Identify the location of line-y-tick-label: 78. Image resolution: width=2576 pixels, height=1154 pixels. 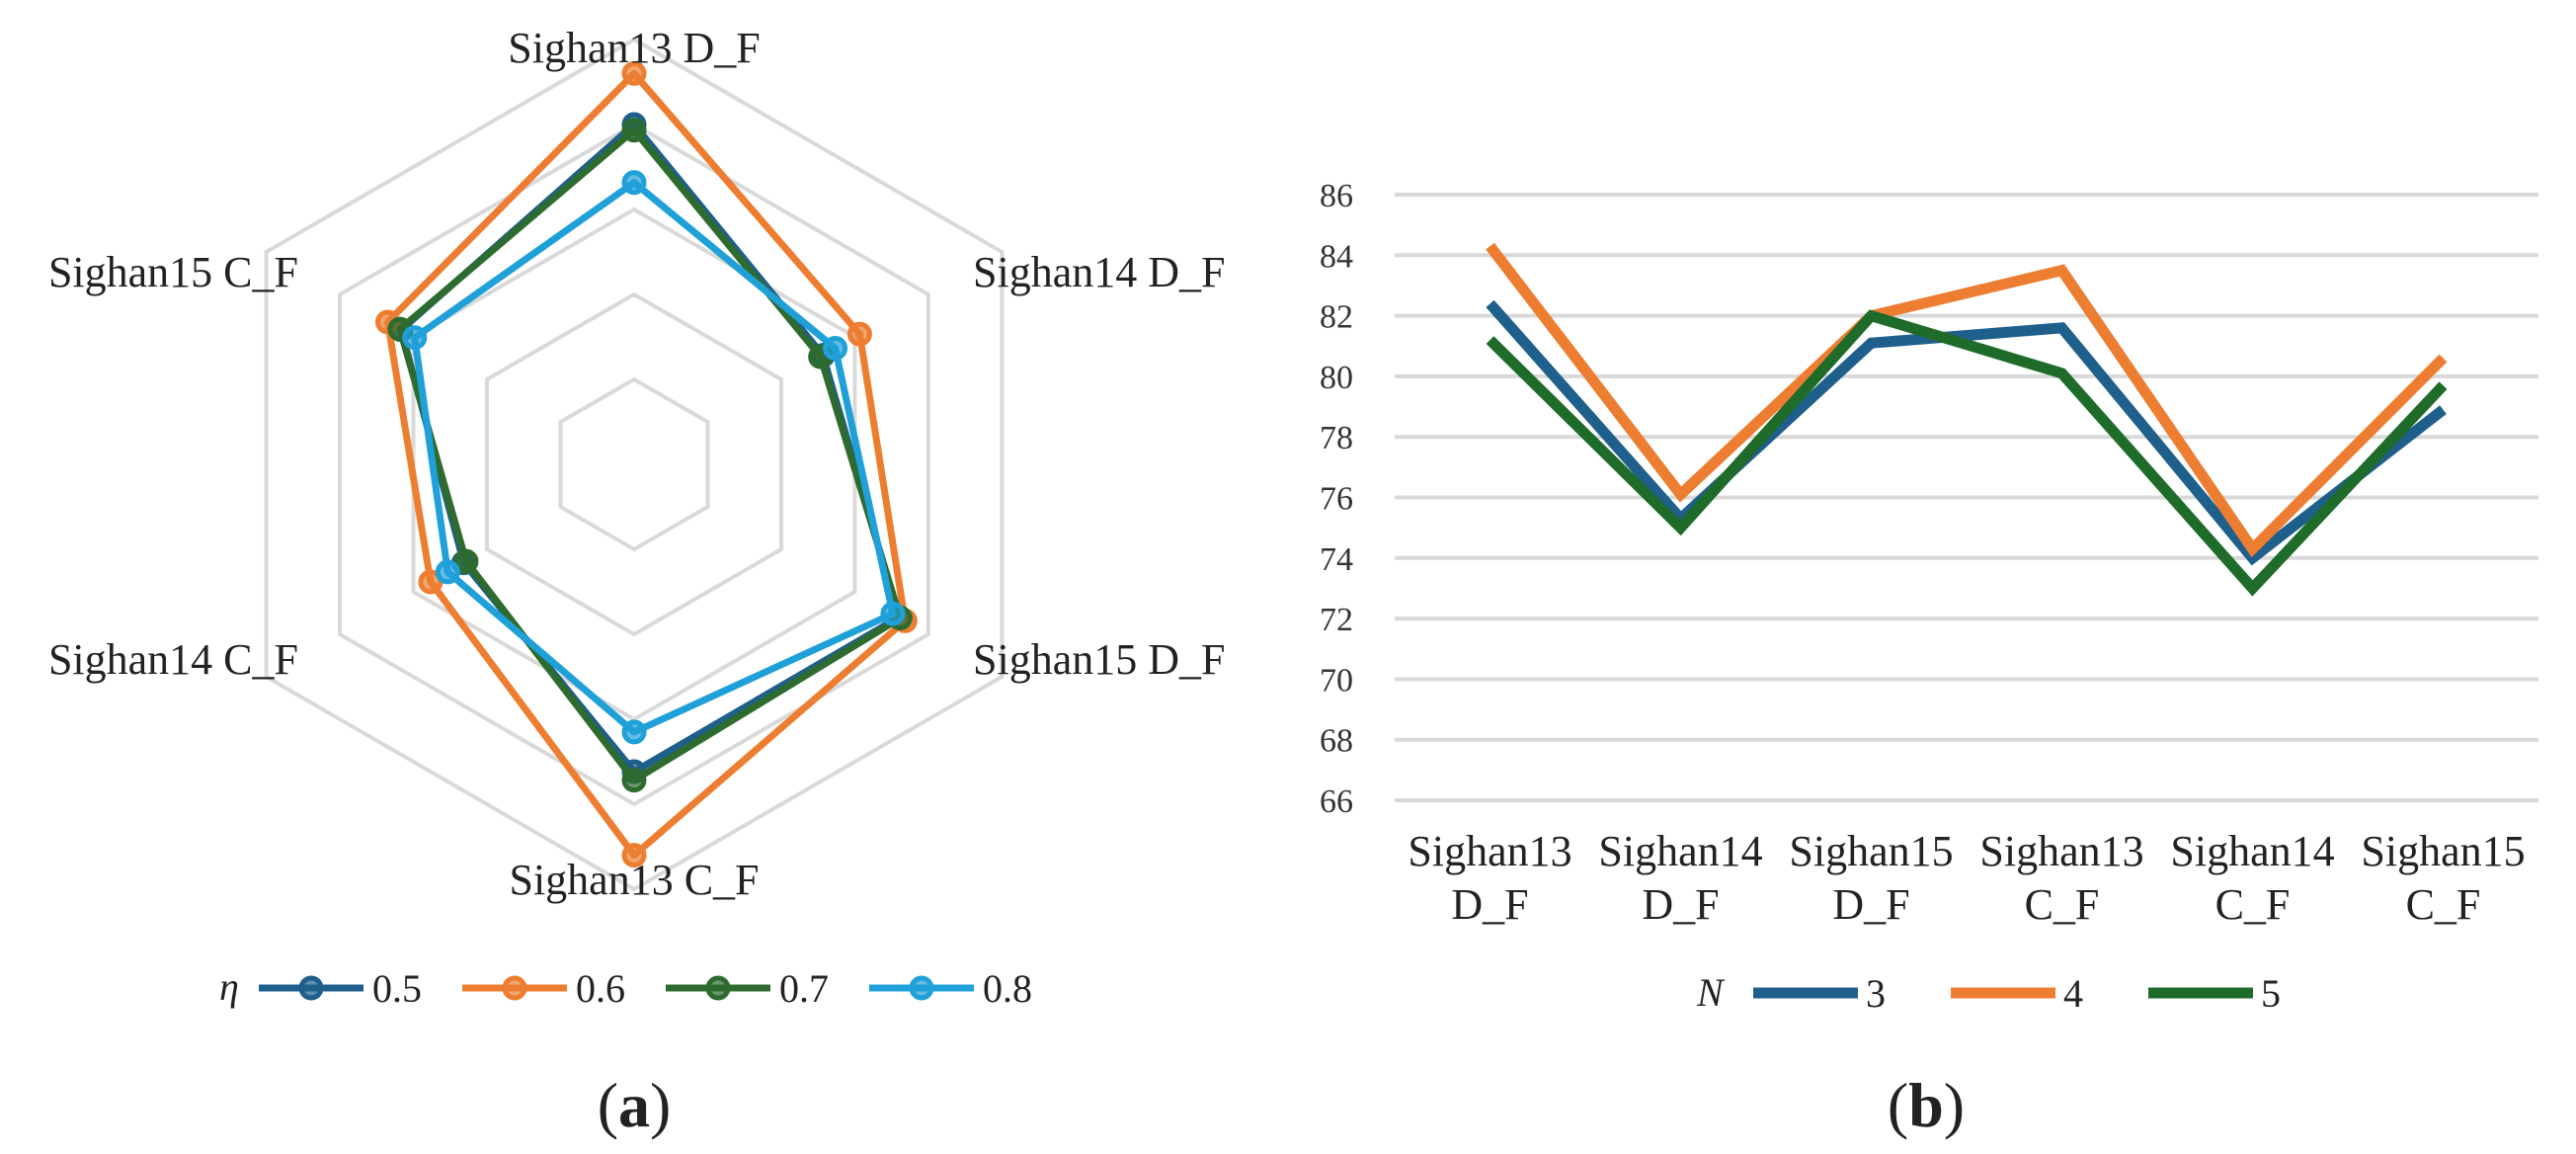
(1336, 438).